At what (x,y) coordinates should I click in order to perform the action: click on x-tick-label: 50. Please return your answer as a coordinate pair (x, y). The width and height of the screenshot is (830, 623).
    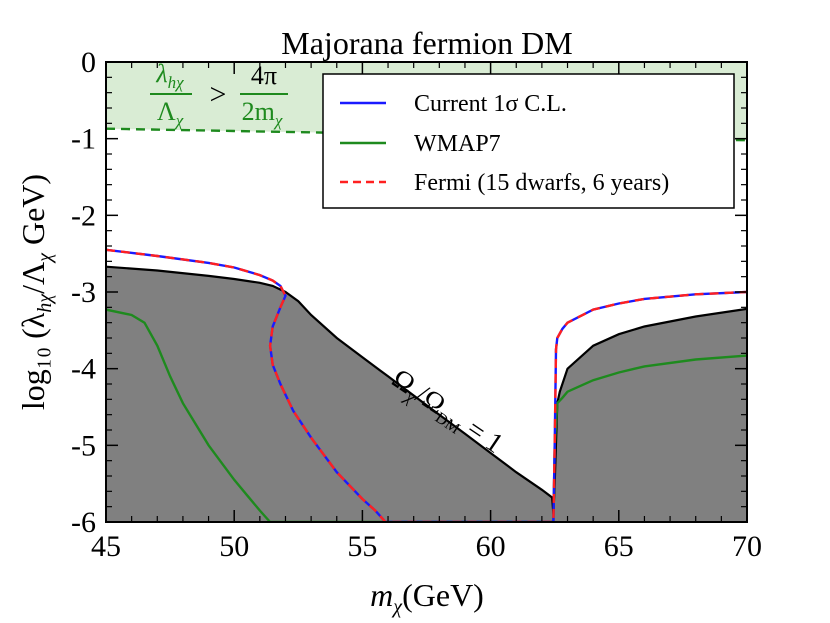
    Looking at the image, I should click on (234, 546).